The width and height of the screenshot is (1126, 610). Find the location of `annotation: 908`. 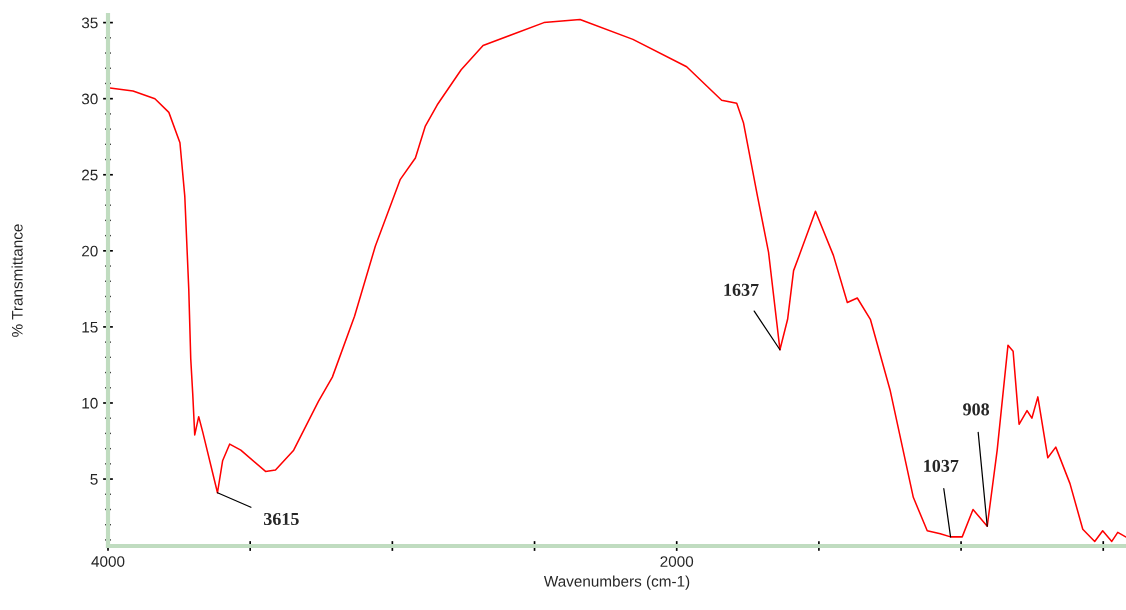

annotation: 908 is located at coordinates (976, 409).